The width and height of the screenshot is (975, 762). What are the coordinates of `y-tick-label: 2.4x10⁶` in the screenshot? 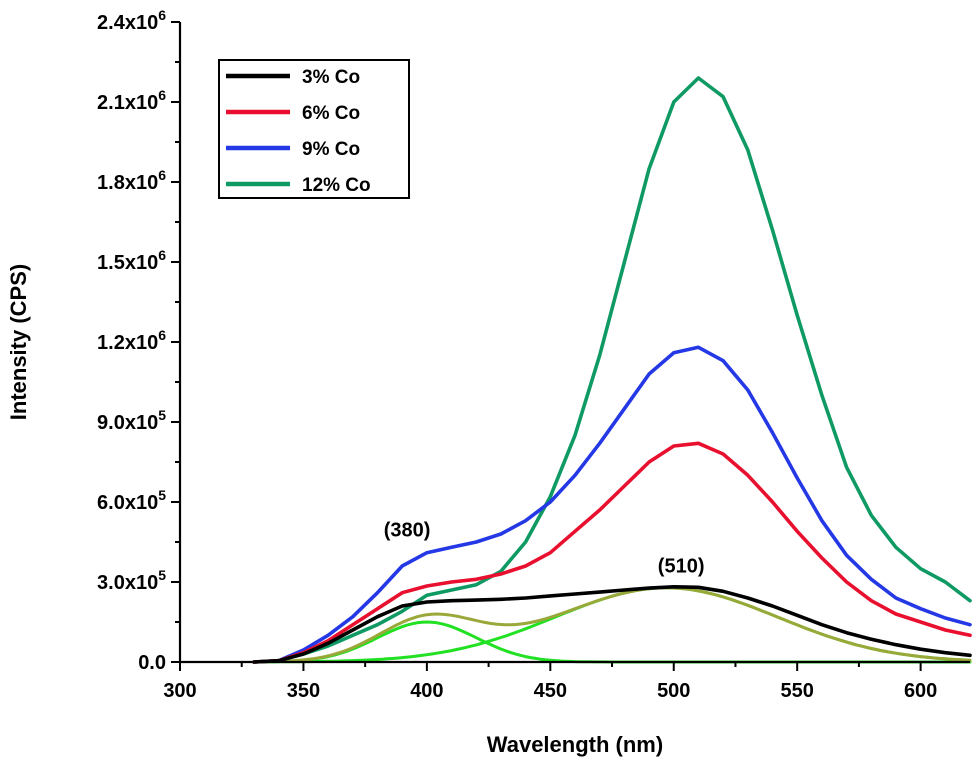 It's located at (131, 20).